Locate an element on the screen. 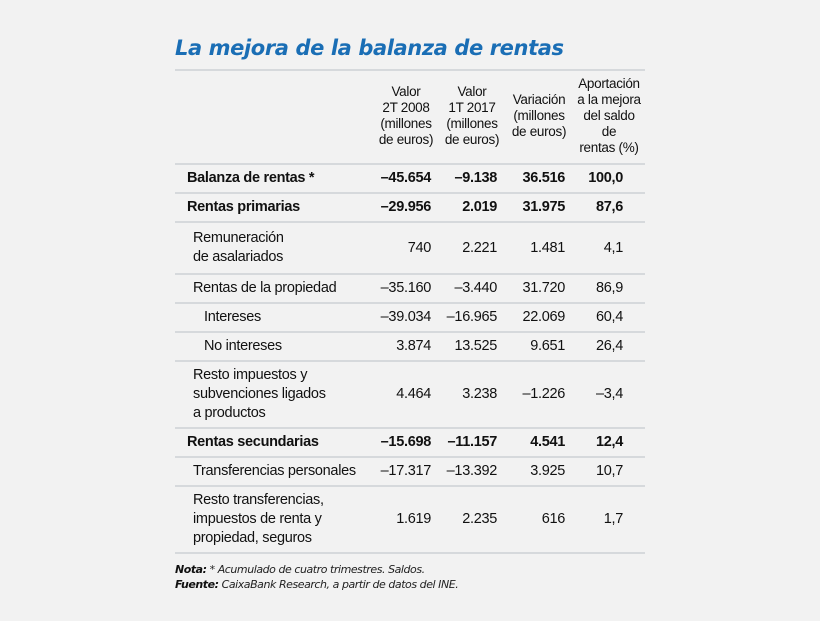 The width and height of the screenshot is (820, 621). cell-valor-2008: 740 is located at coordinates (406, 248).